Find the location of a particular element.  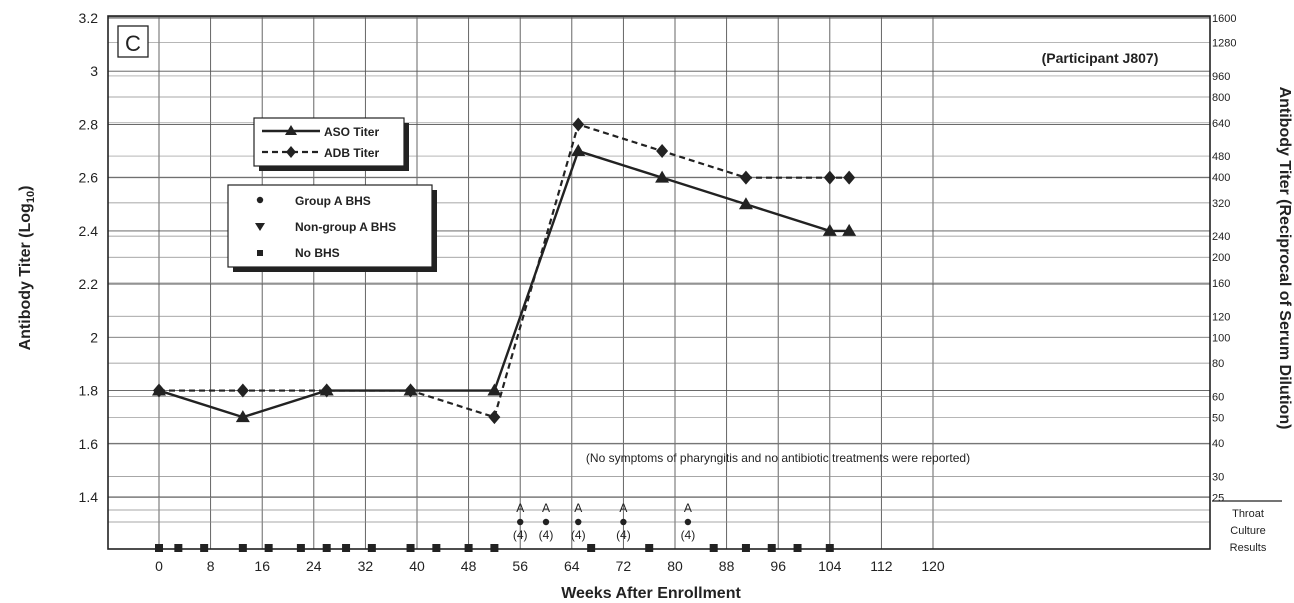

panel-label: C is located at coordinates (133, 43).